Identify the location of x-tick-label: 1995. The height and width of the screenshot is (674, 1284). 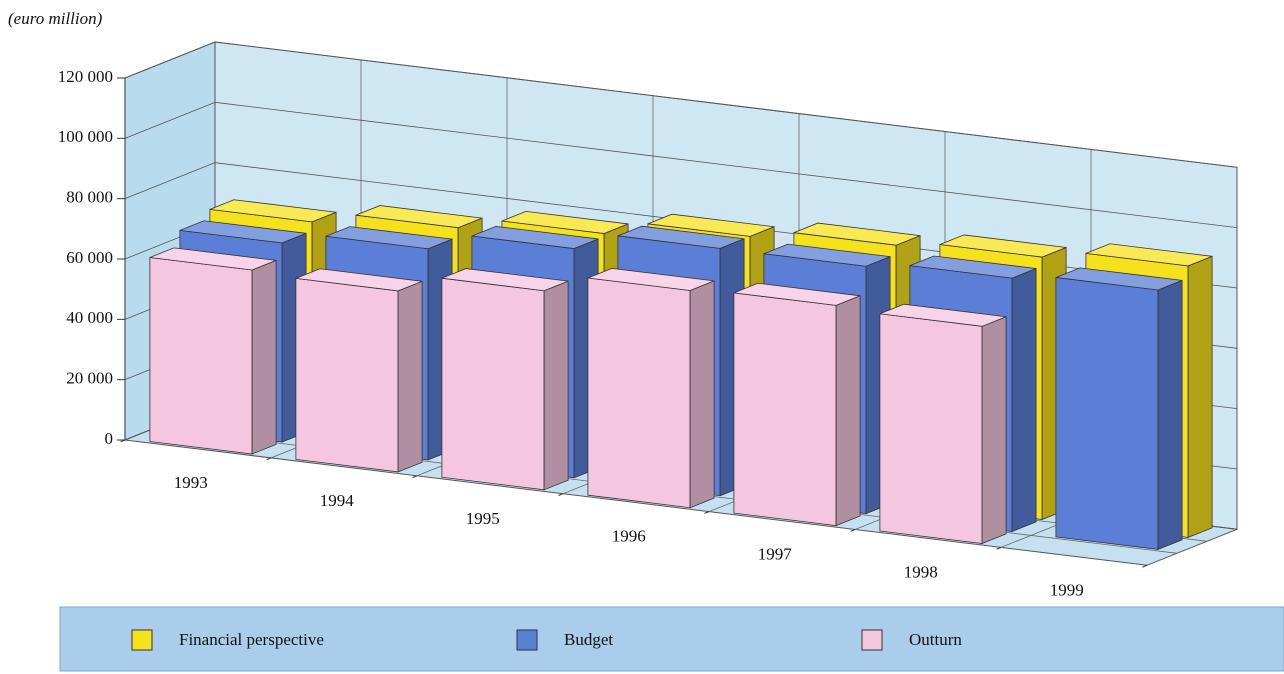
(483, 518).